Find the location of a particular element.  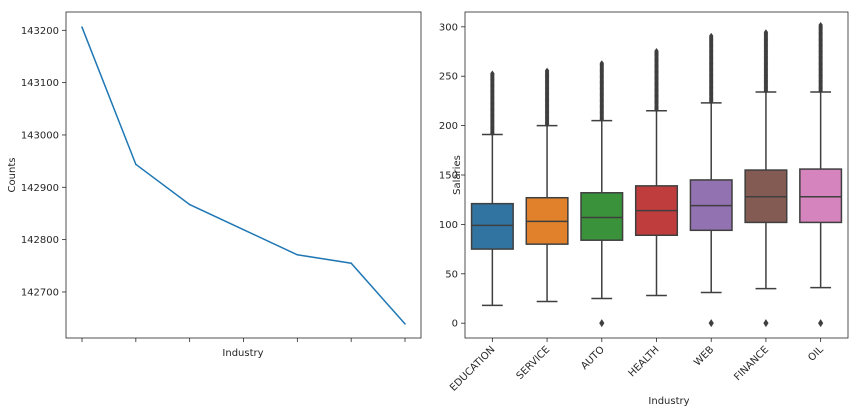

box-web is located at coordinates (711, 180).